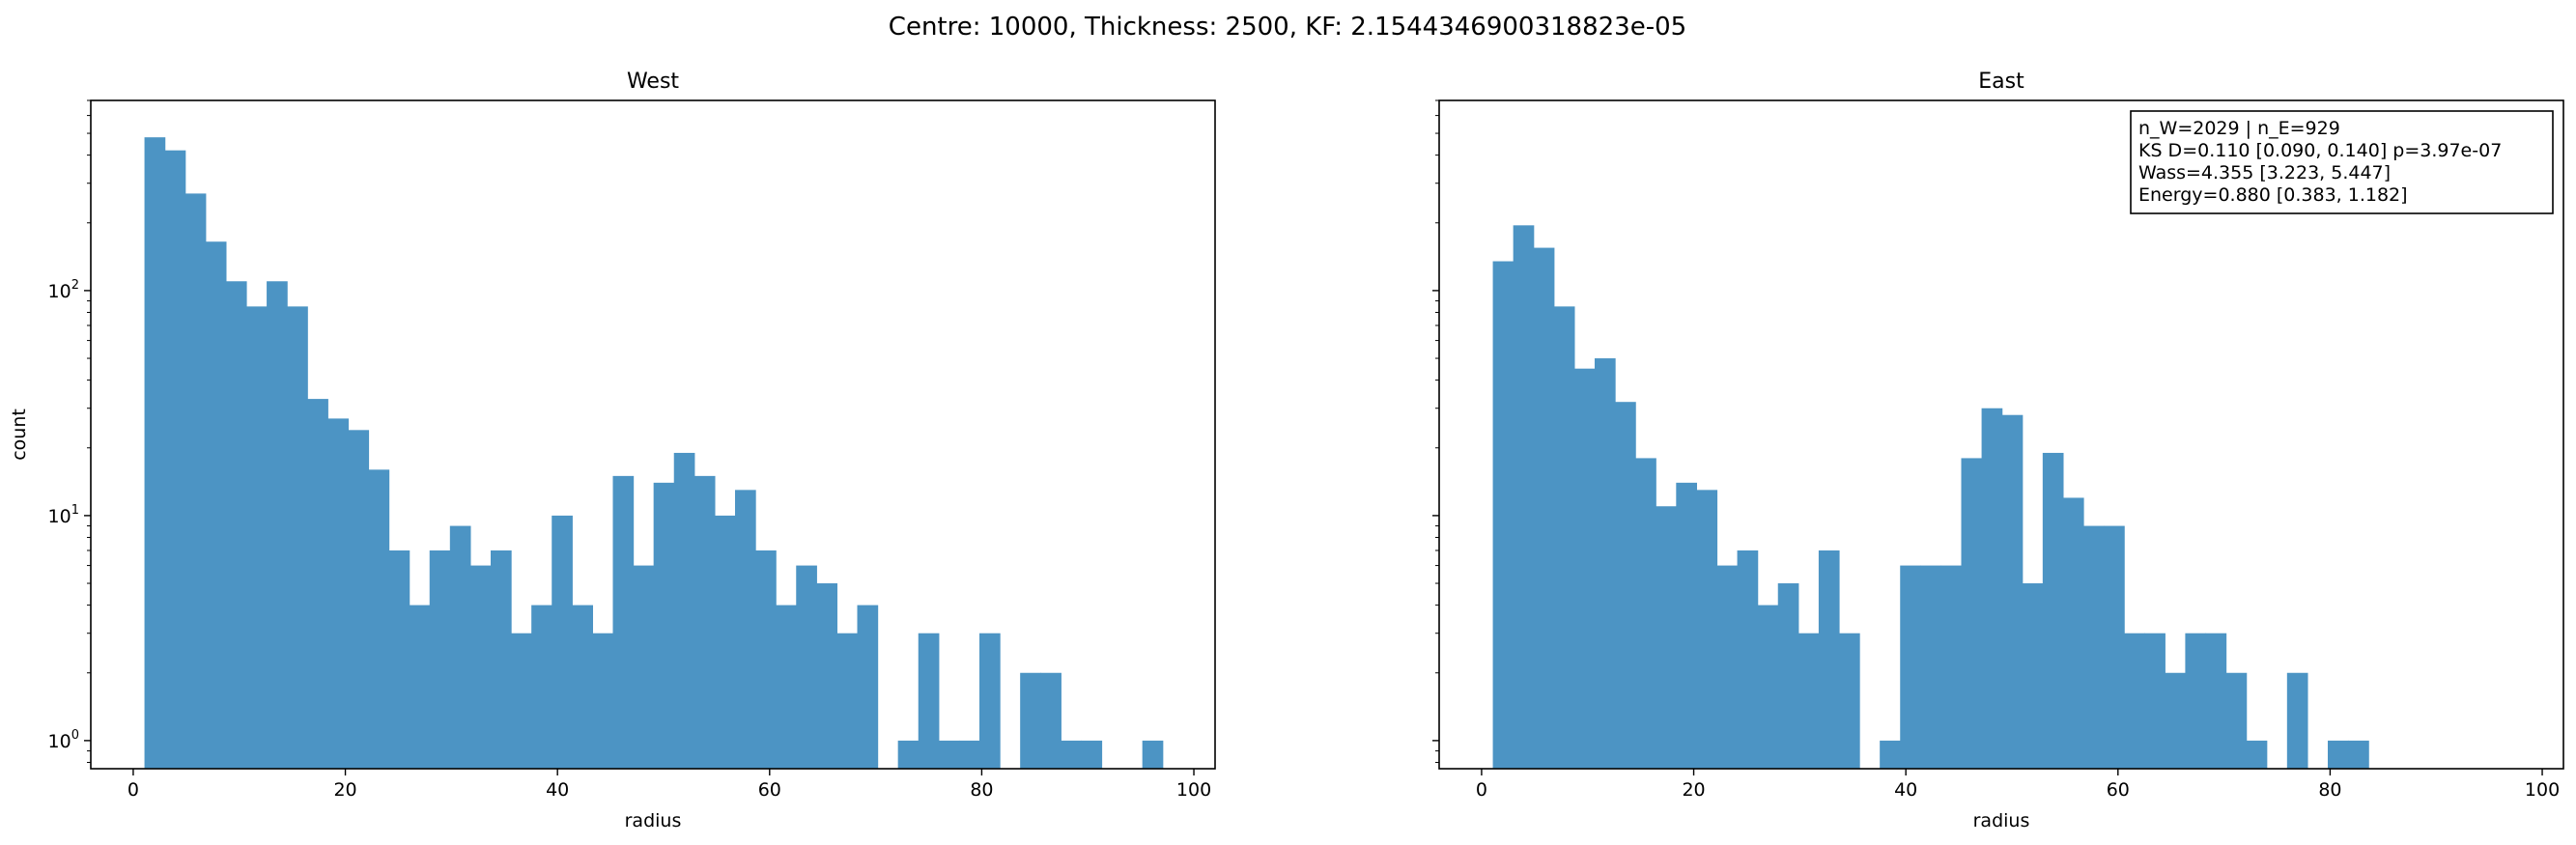  Describe the element at coordinates (63, 515) in the screenshot. I see `y-tick-label: 10¹` at that location.